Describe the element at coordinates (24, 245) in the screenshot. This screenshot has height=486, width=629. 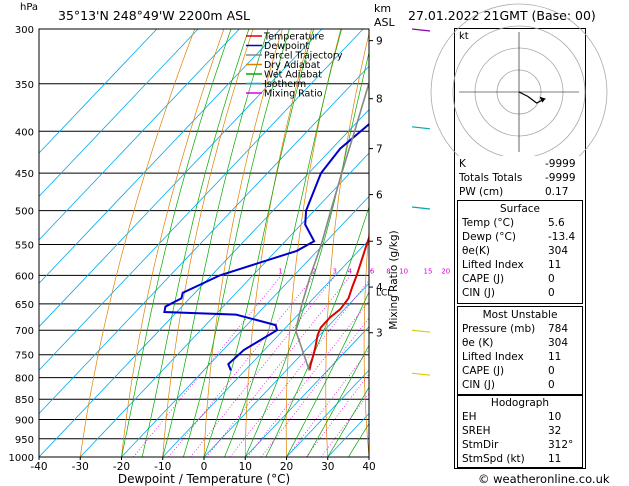
I see `pressure-tick-label: 550` at that location.